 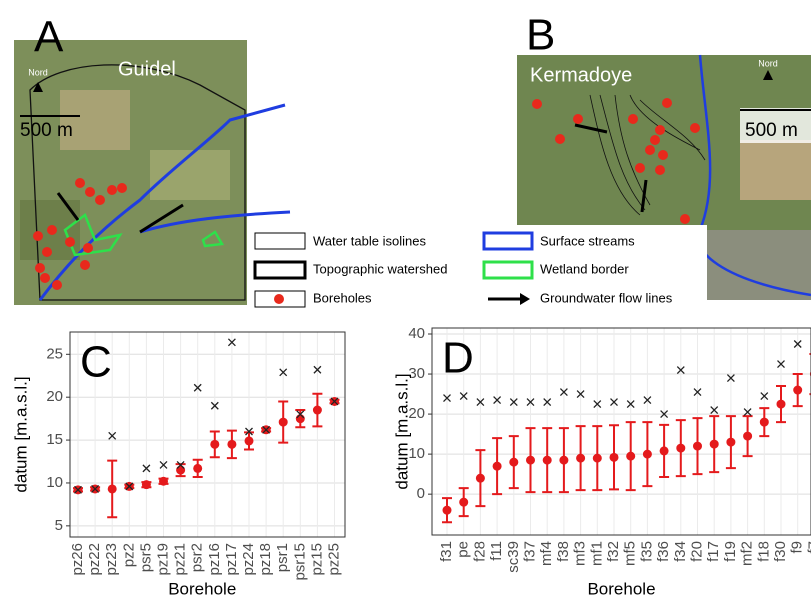 What do you see at coordinates (546, 553) in the screenshot?
I see `x-tick-label: mf4` at bounding box center [546, 553].